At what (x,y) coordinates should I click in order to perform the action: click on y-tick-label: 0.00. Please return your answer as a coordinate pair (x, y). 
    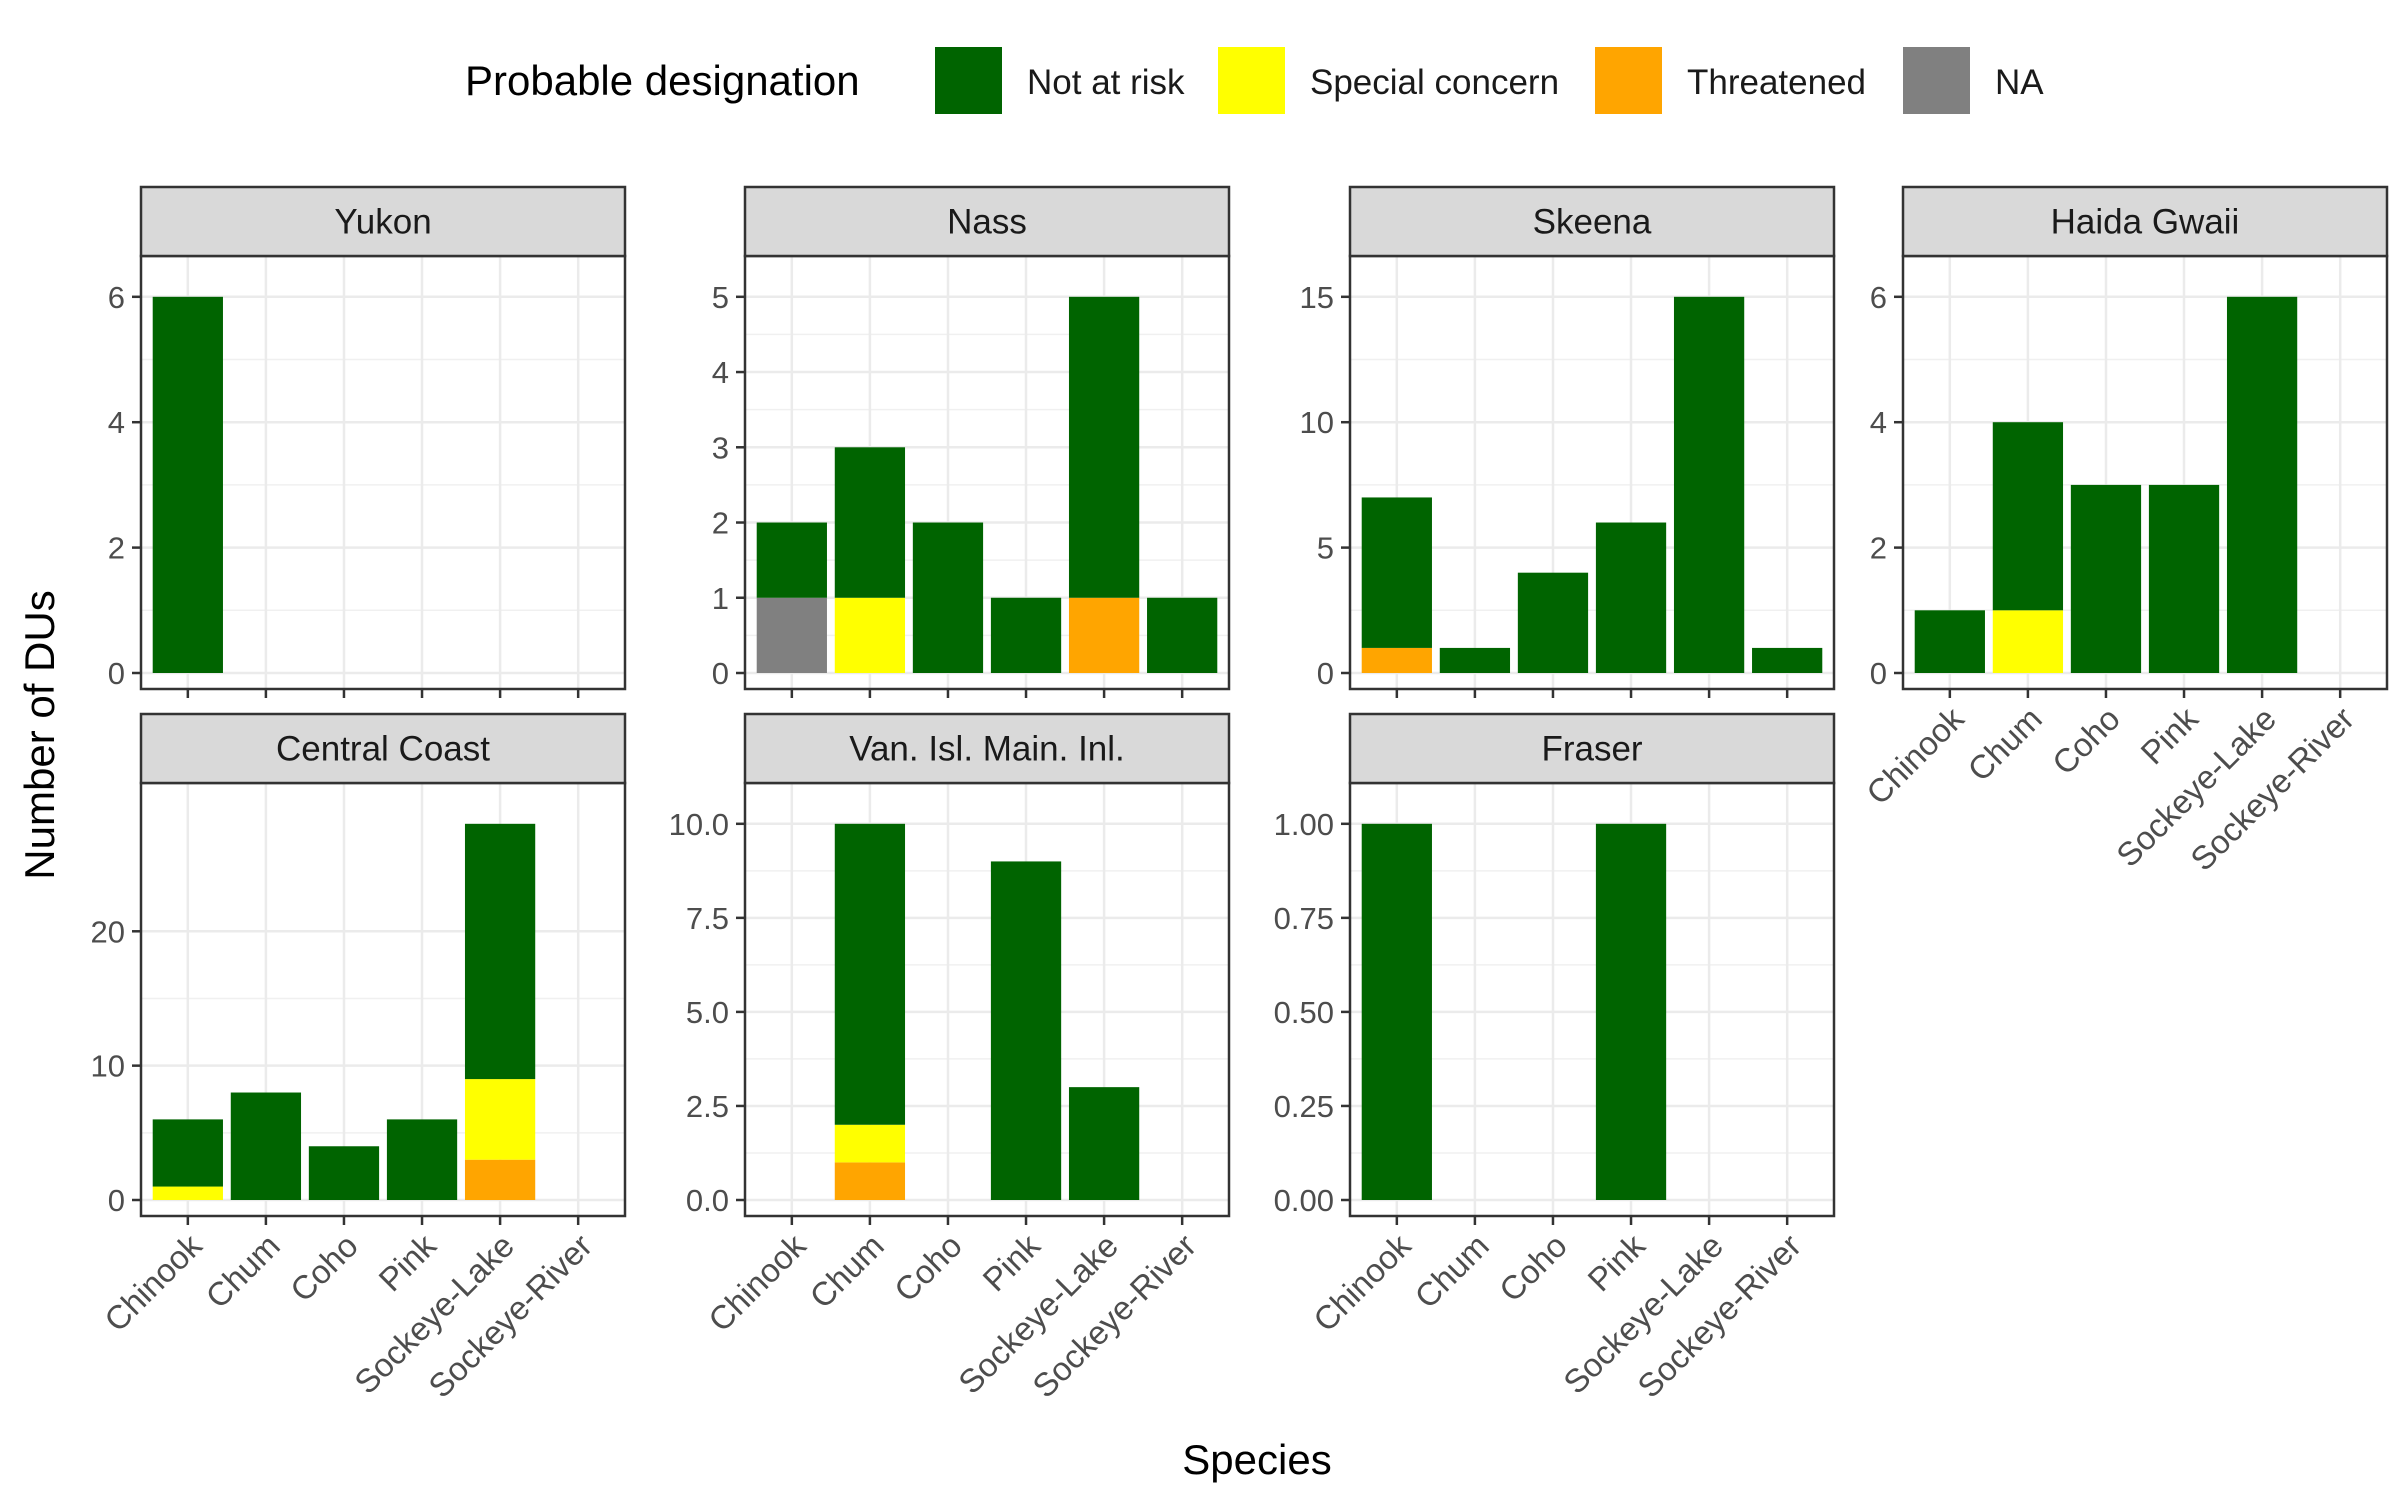
    Looking at the image, I should click on (1304, 1200).